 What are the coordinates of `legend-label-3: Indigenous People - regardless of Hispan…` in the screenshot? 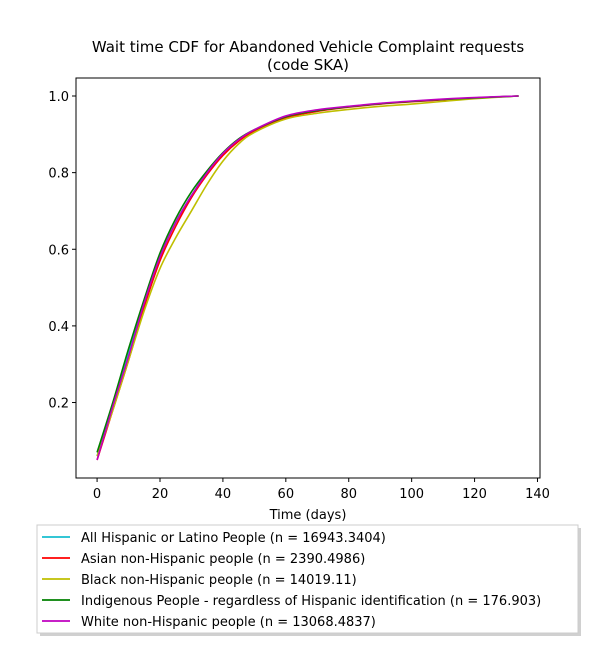 It's located at (311, 601).